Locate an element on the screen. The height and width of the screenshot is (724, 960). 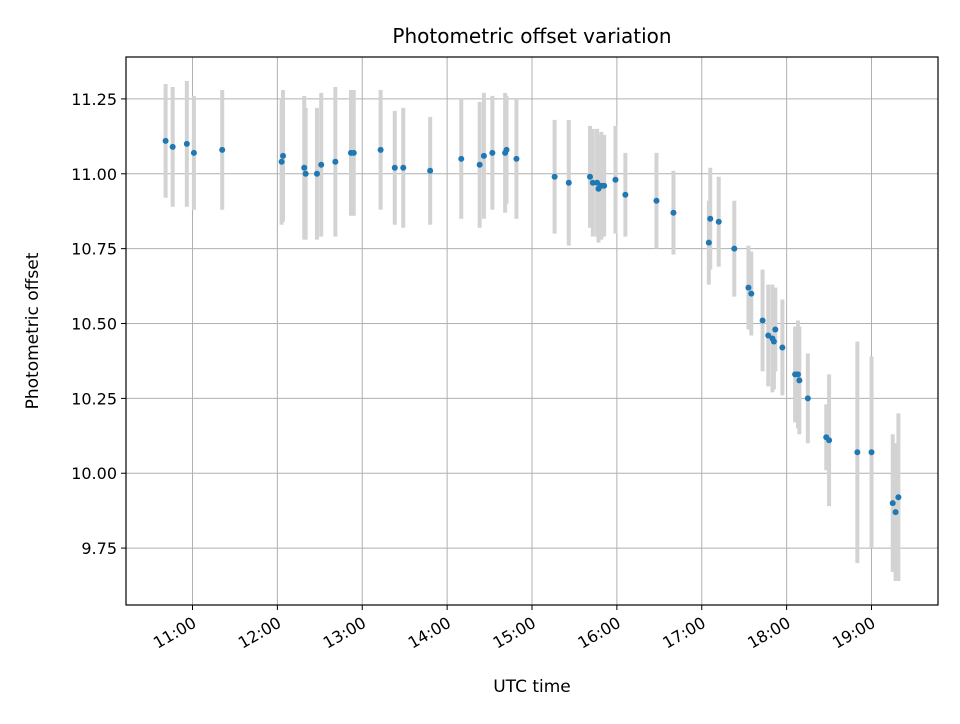
y-tick-label: 11.25 is located at coordinates (94, 99).